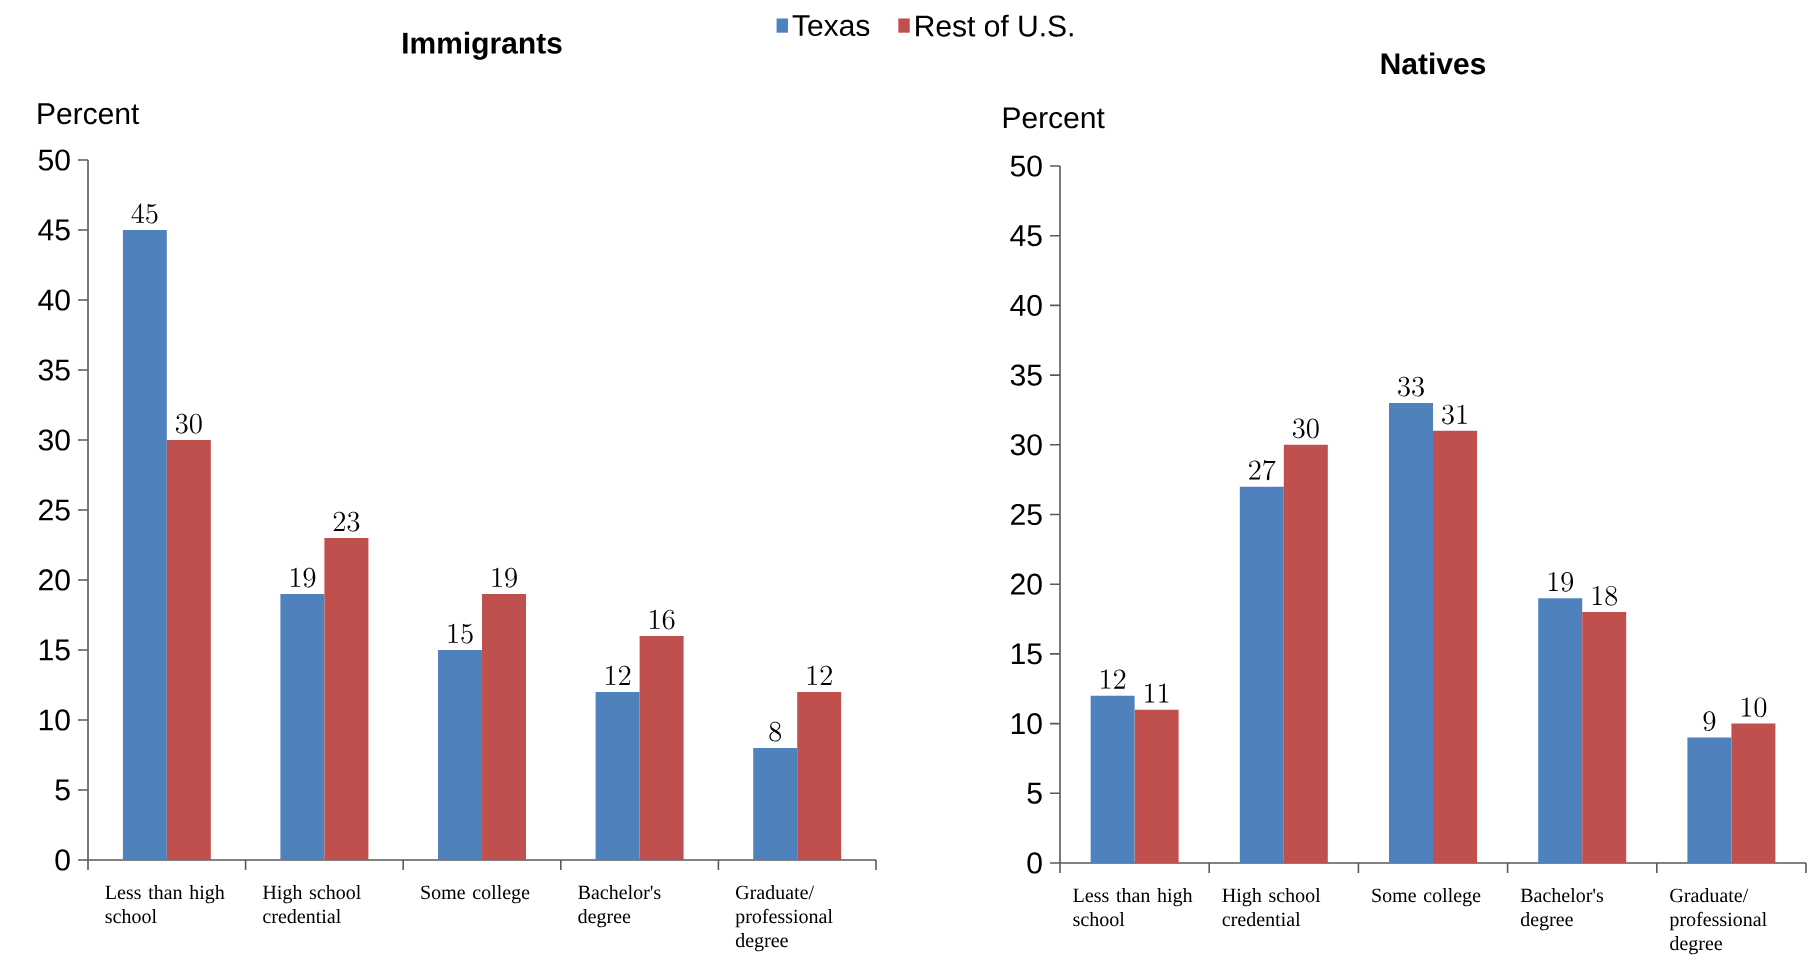  I want to click on data-label: 18, so click(1605, 595).